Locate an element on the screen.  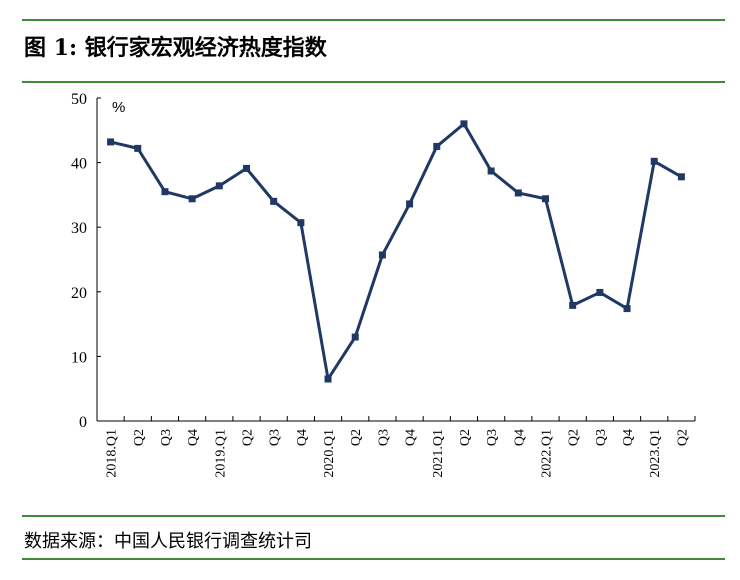
x-tick-label: 2020.Q1 is located at coordinates (329, 453).